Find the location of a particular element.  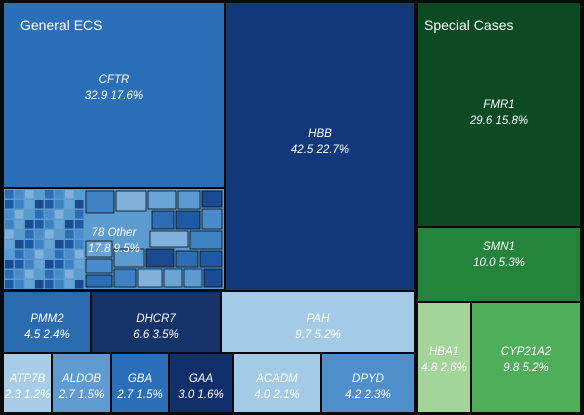

group-divider is located at coordinates (416, 207).